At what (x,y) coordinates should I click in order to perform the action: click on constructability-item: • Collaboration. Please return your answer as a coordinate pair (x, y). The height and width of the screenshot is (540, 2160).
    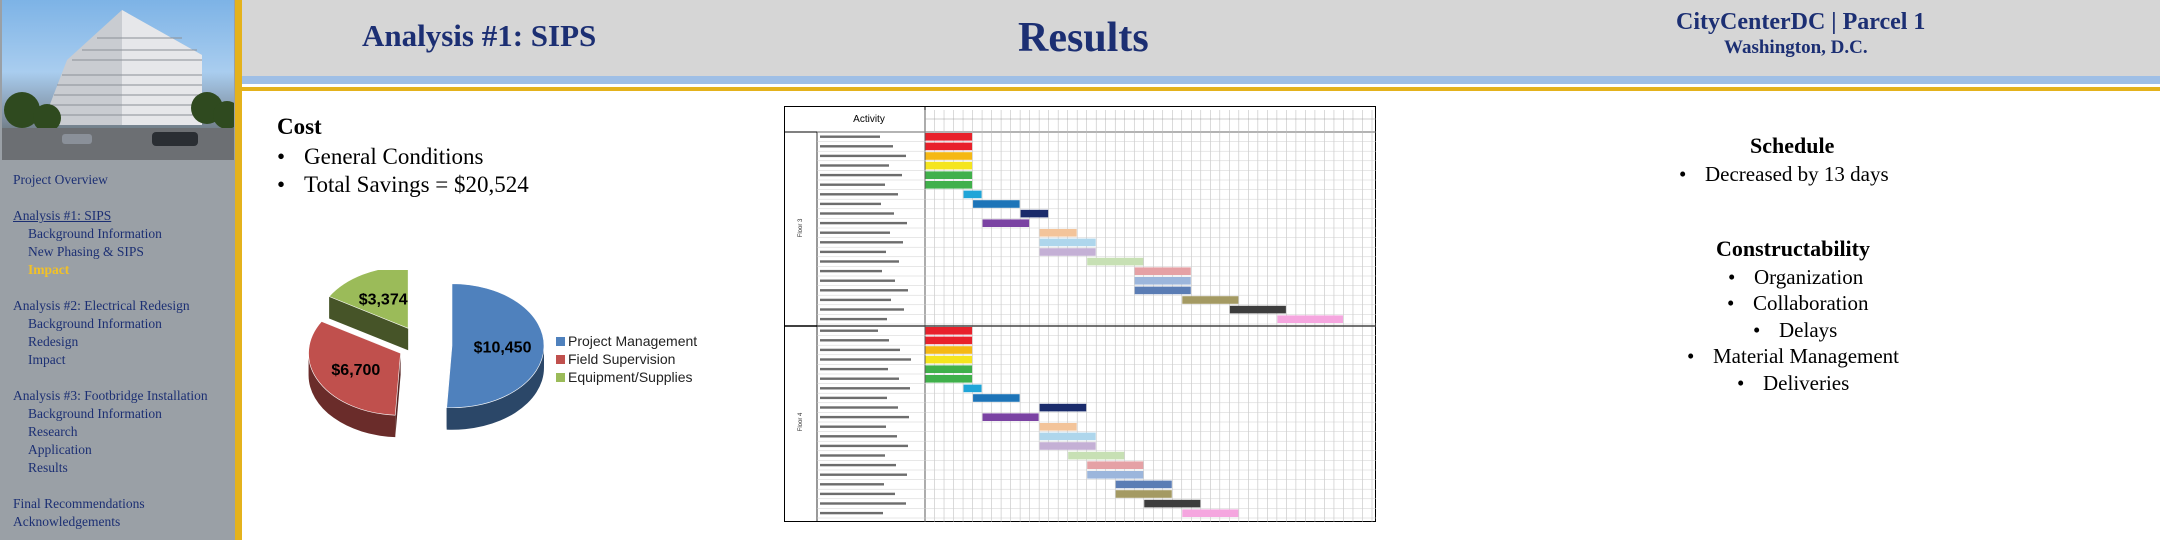
    Looking at the image, I should click on (1798, 303).